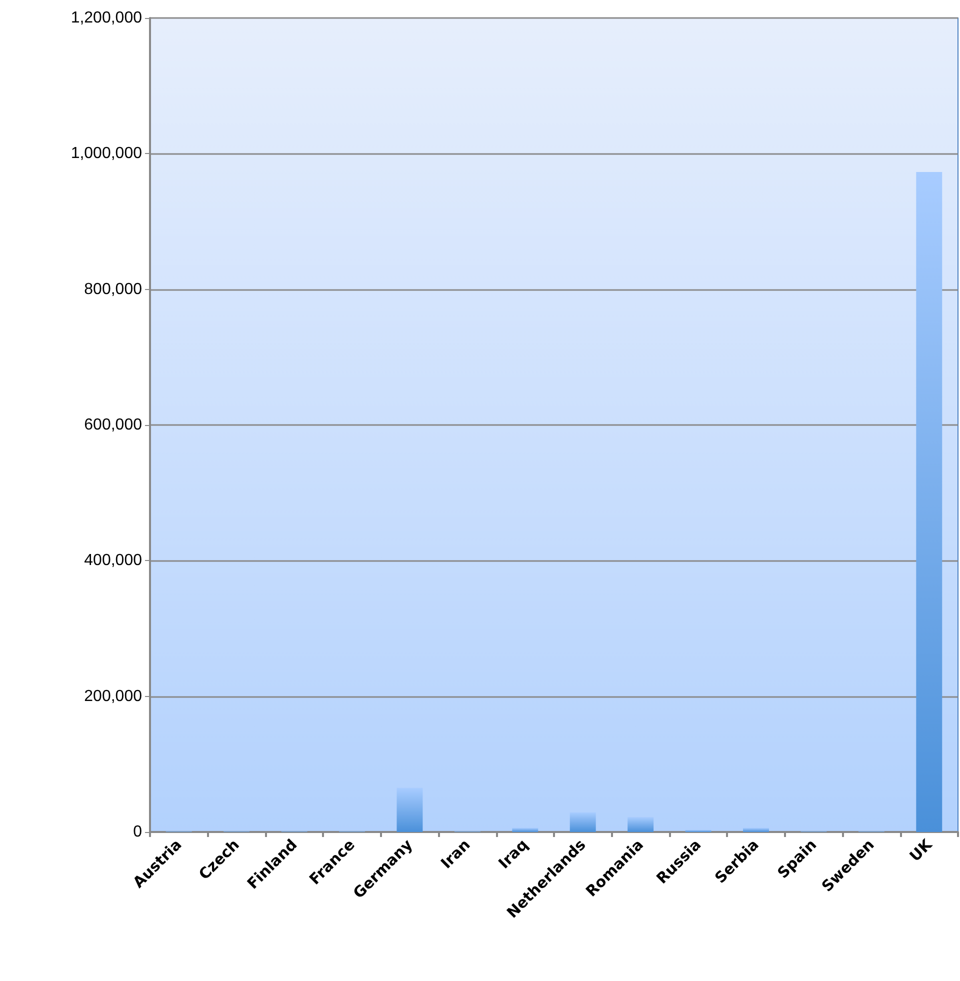  Describe the element at coordinates (106, 18) in the screenshot. I see `y-tick-label: 1,200,000` at that location.